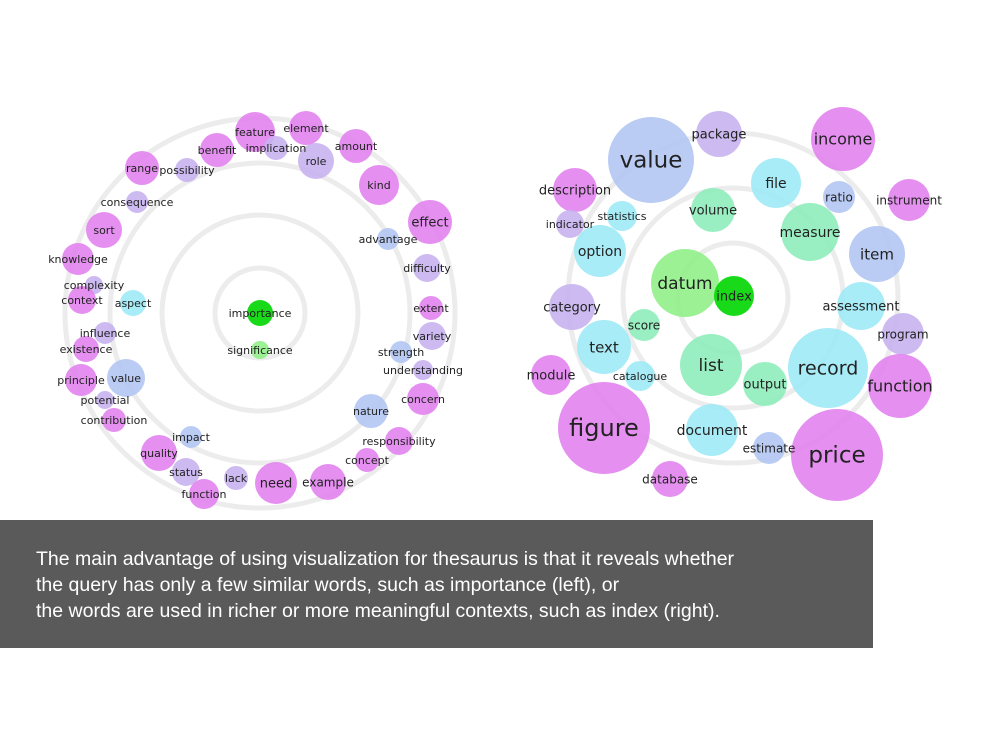 Image resolution: width=1000 pixels, height=750 pixels. I want to click on left-word-influence: influence, so click(105, 333).